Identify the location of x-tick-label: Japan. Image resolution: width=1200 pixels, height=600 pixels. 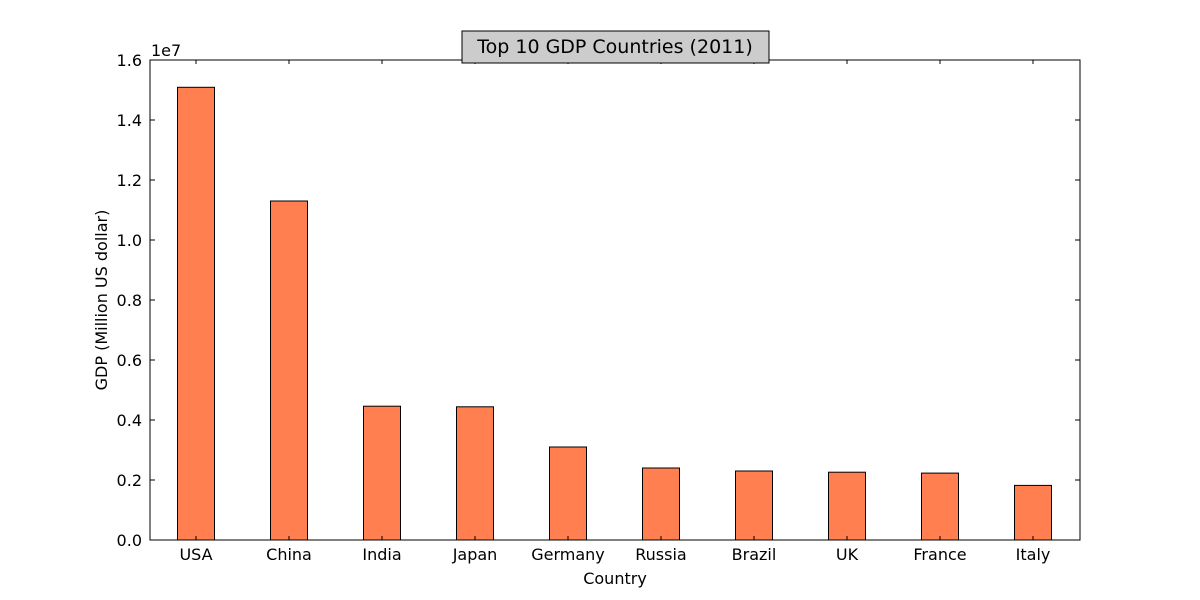
(475, 554).